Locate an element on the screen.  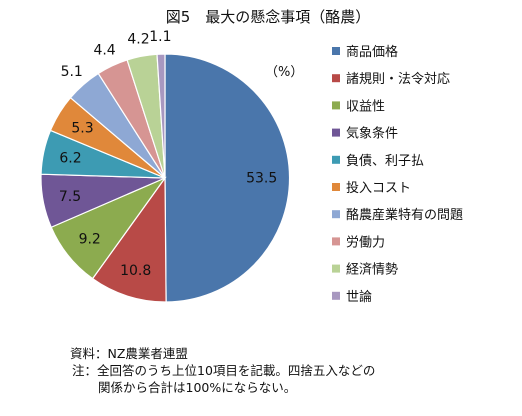
data-label-5: 6.2 is located at coordinates (70, 159).